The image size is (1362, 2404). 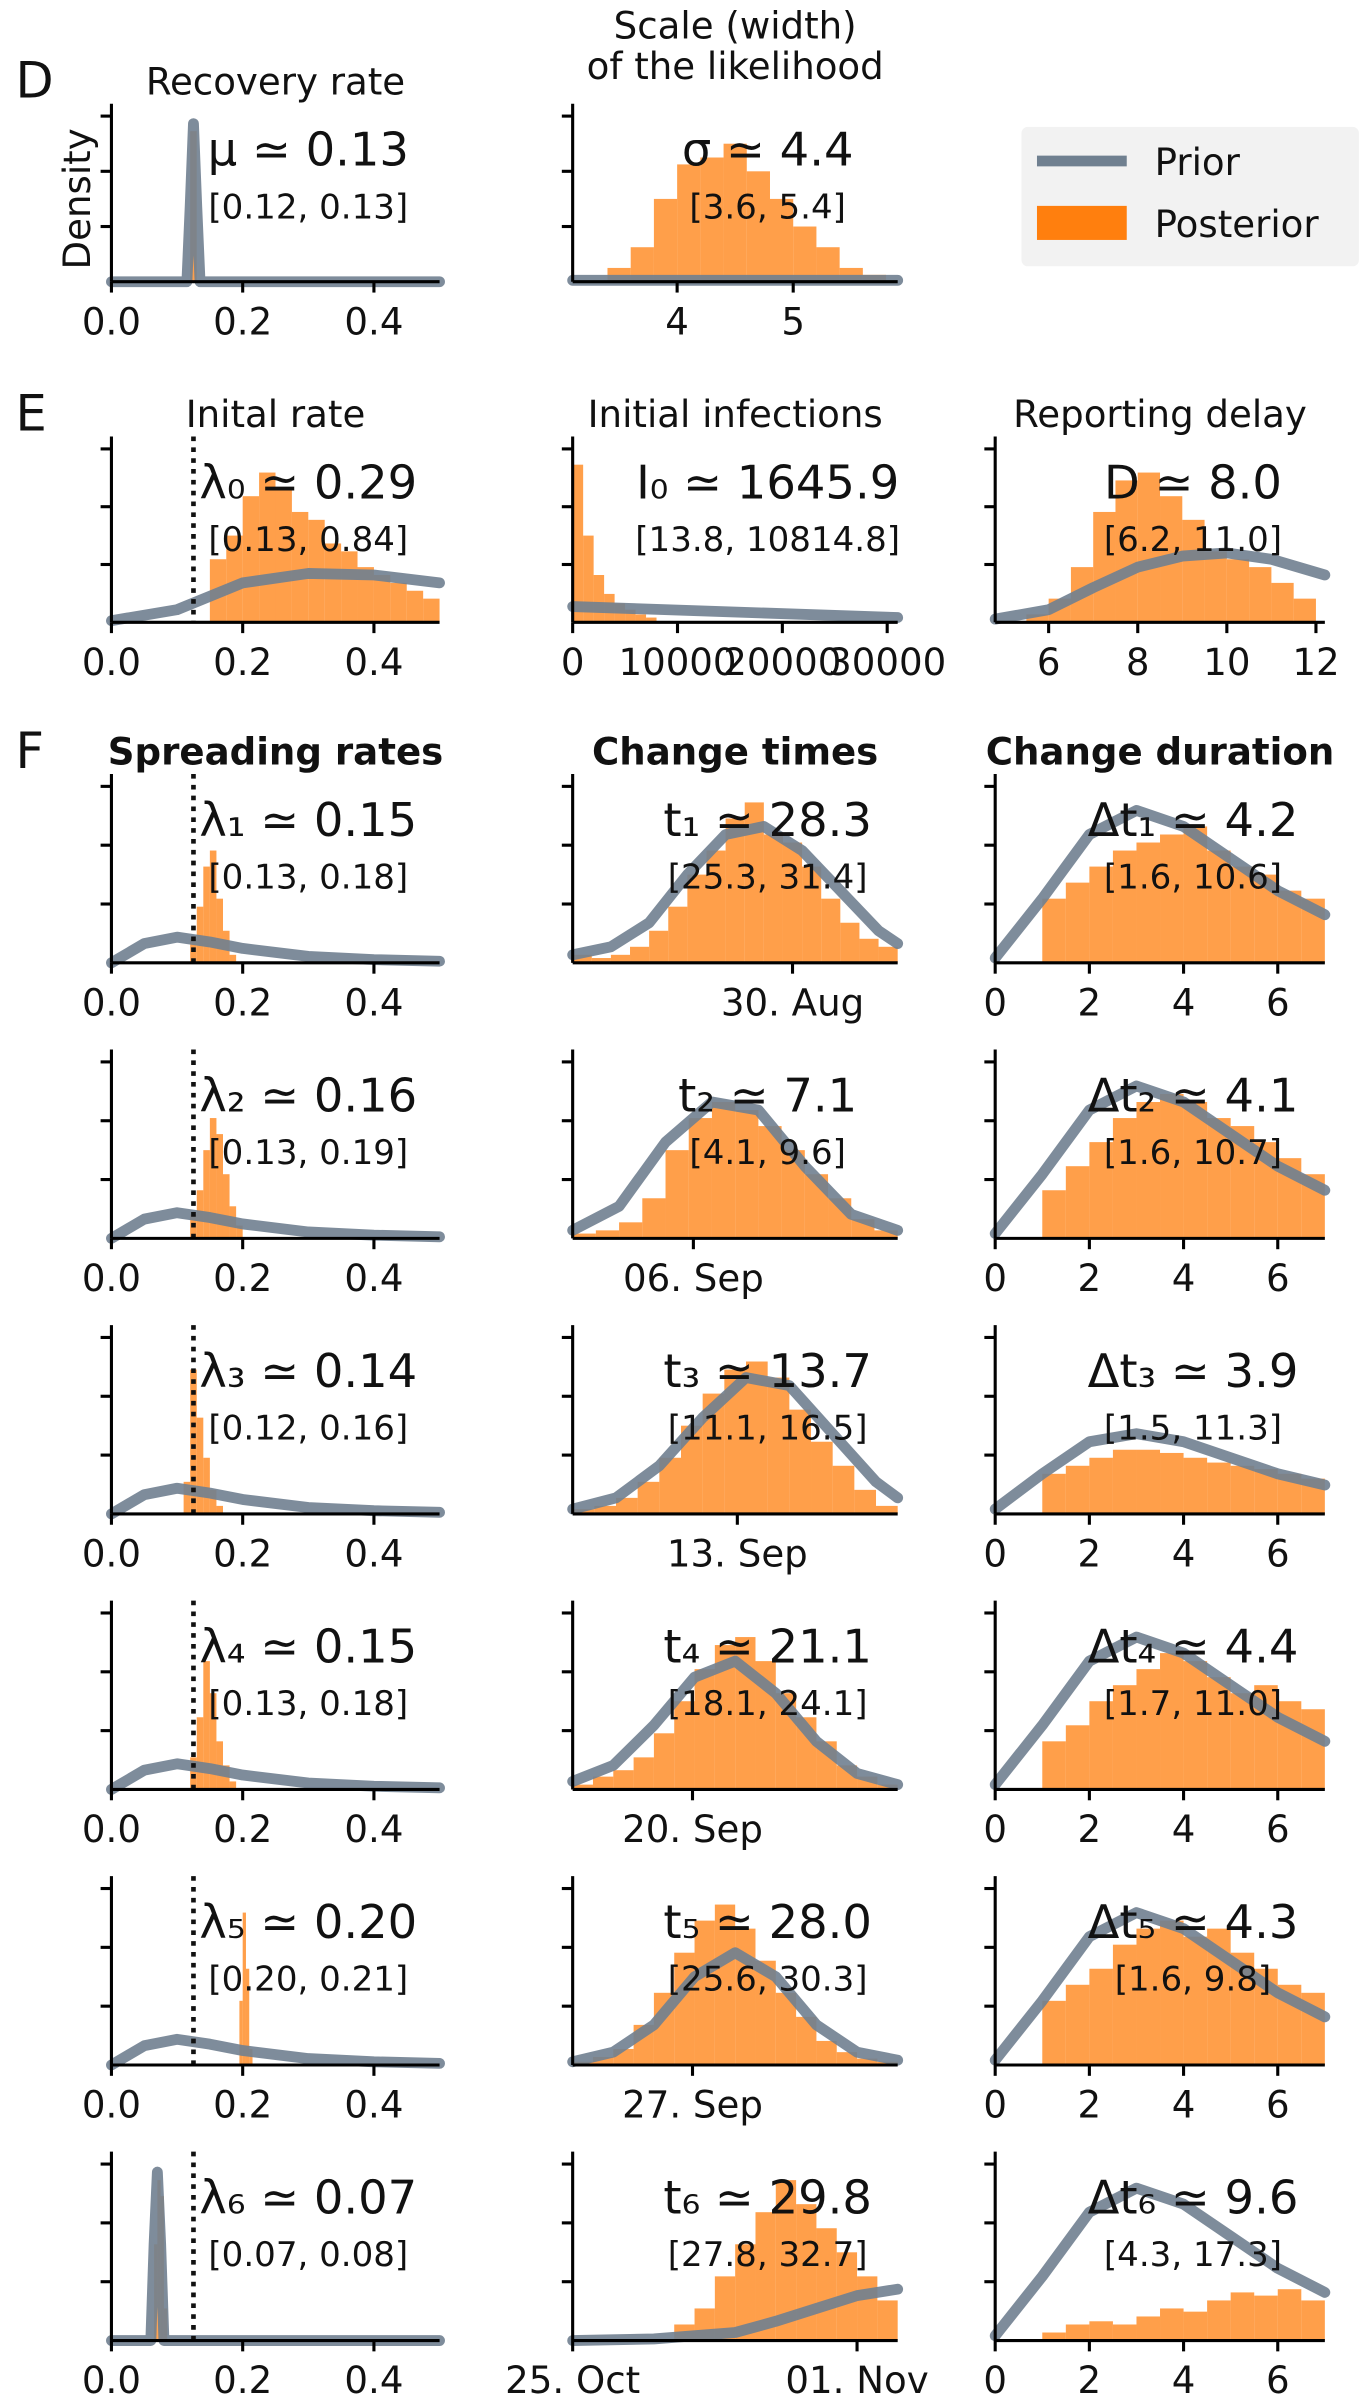 I want to click on estimate: λ₆ ≃ 0.07, so click(x=308, y=2198).